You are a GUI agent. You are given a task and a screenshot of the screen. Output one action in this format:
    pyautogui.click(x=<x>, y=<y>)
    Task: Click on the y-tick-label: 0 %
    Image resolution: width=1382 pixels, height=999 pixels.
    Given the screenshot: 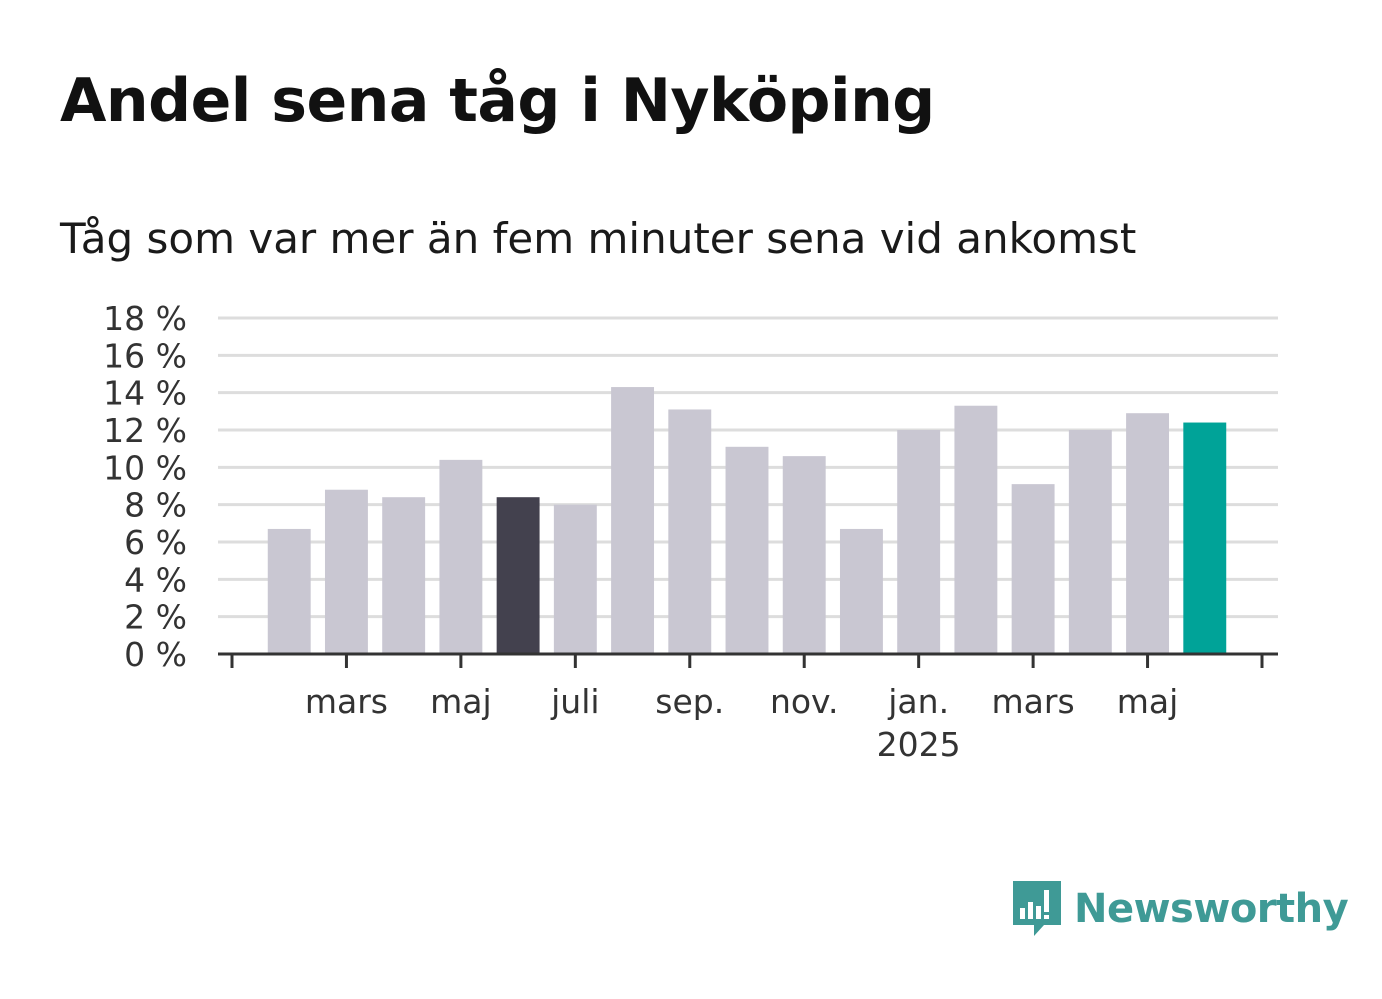 What is the action you would take?
    pyautogui.click(x=155, y=654)
    